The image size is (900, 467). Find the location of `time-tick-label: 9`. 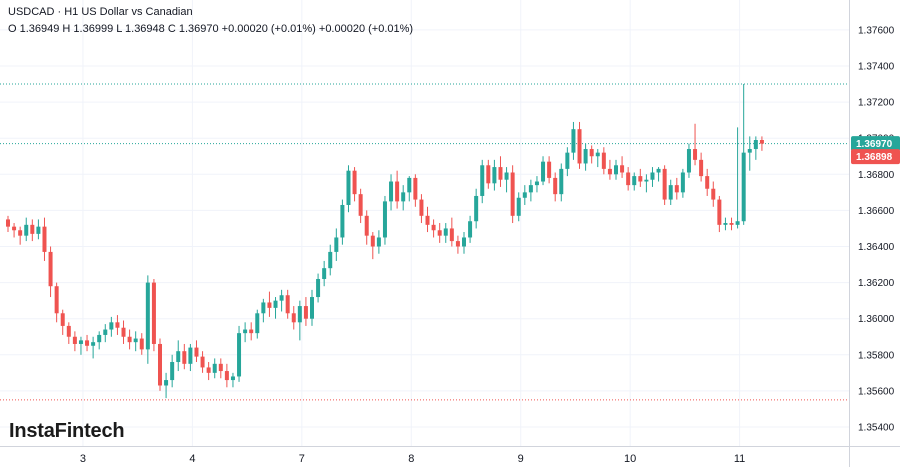

time-tick-label: 9 is located at coordinates (521, 459).